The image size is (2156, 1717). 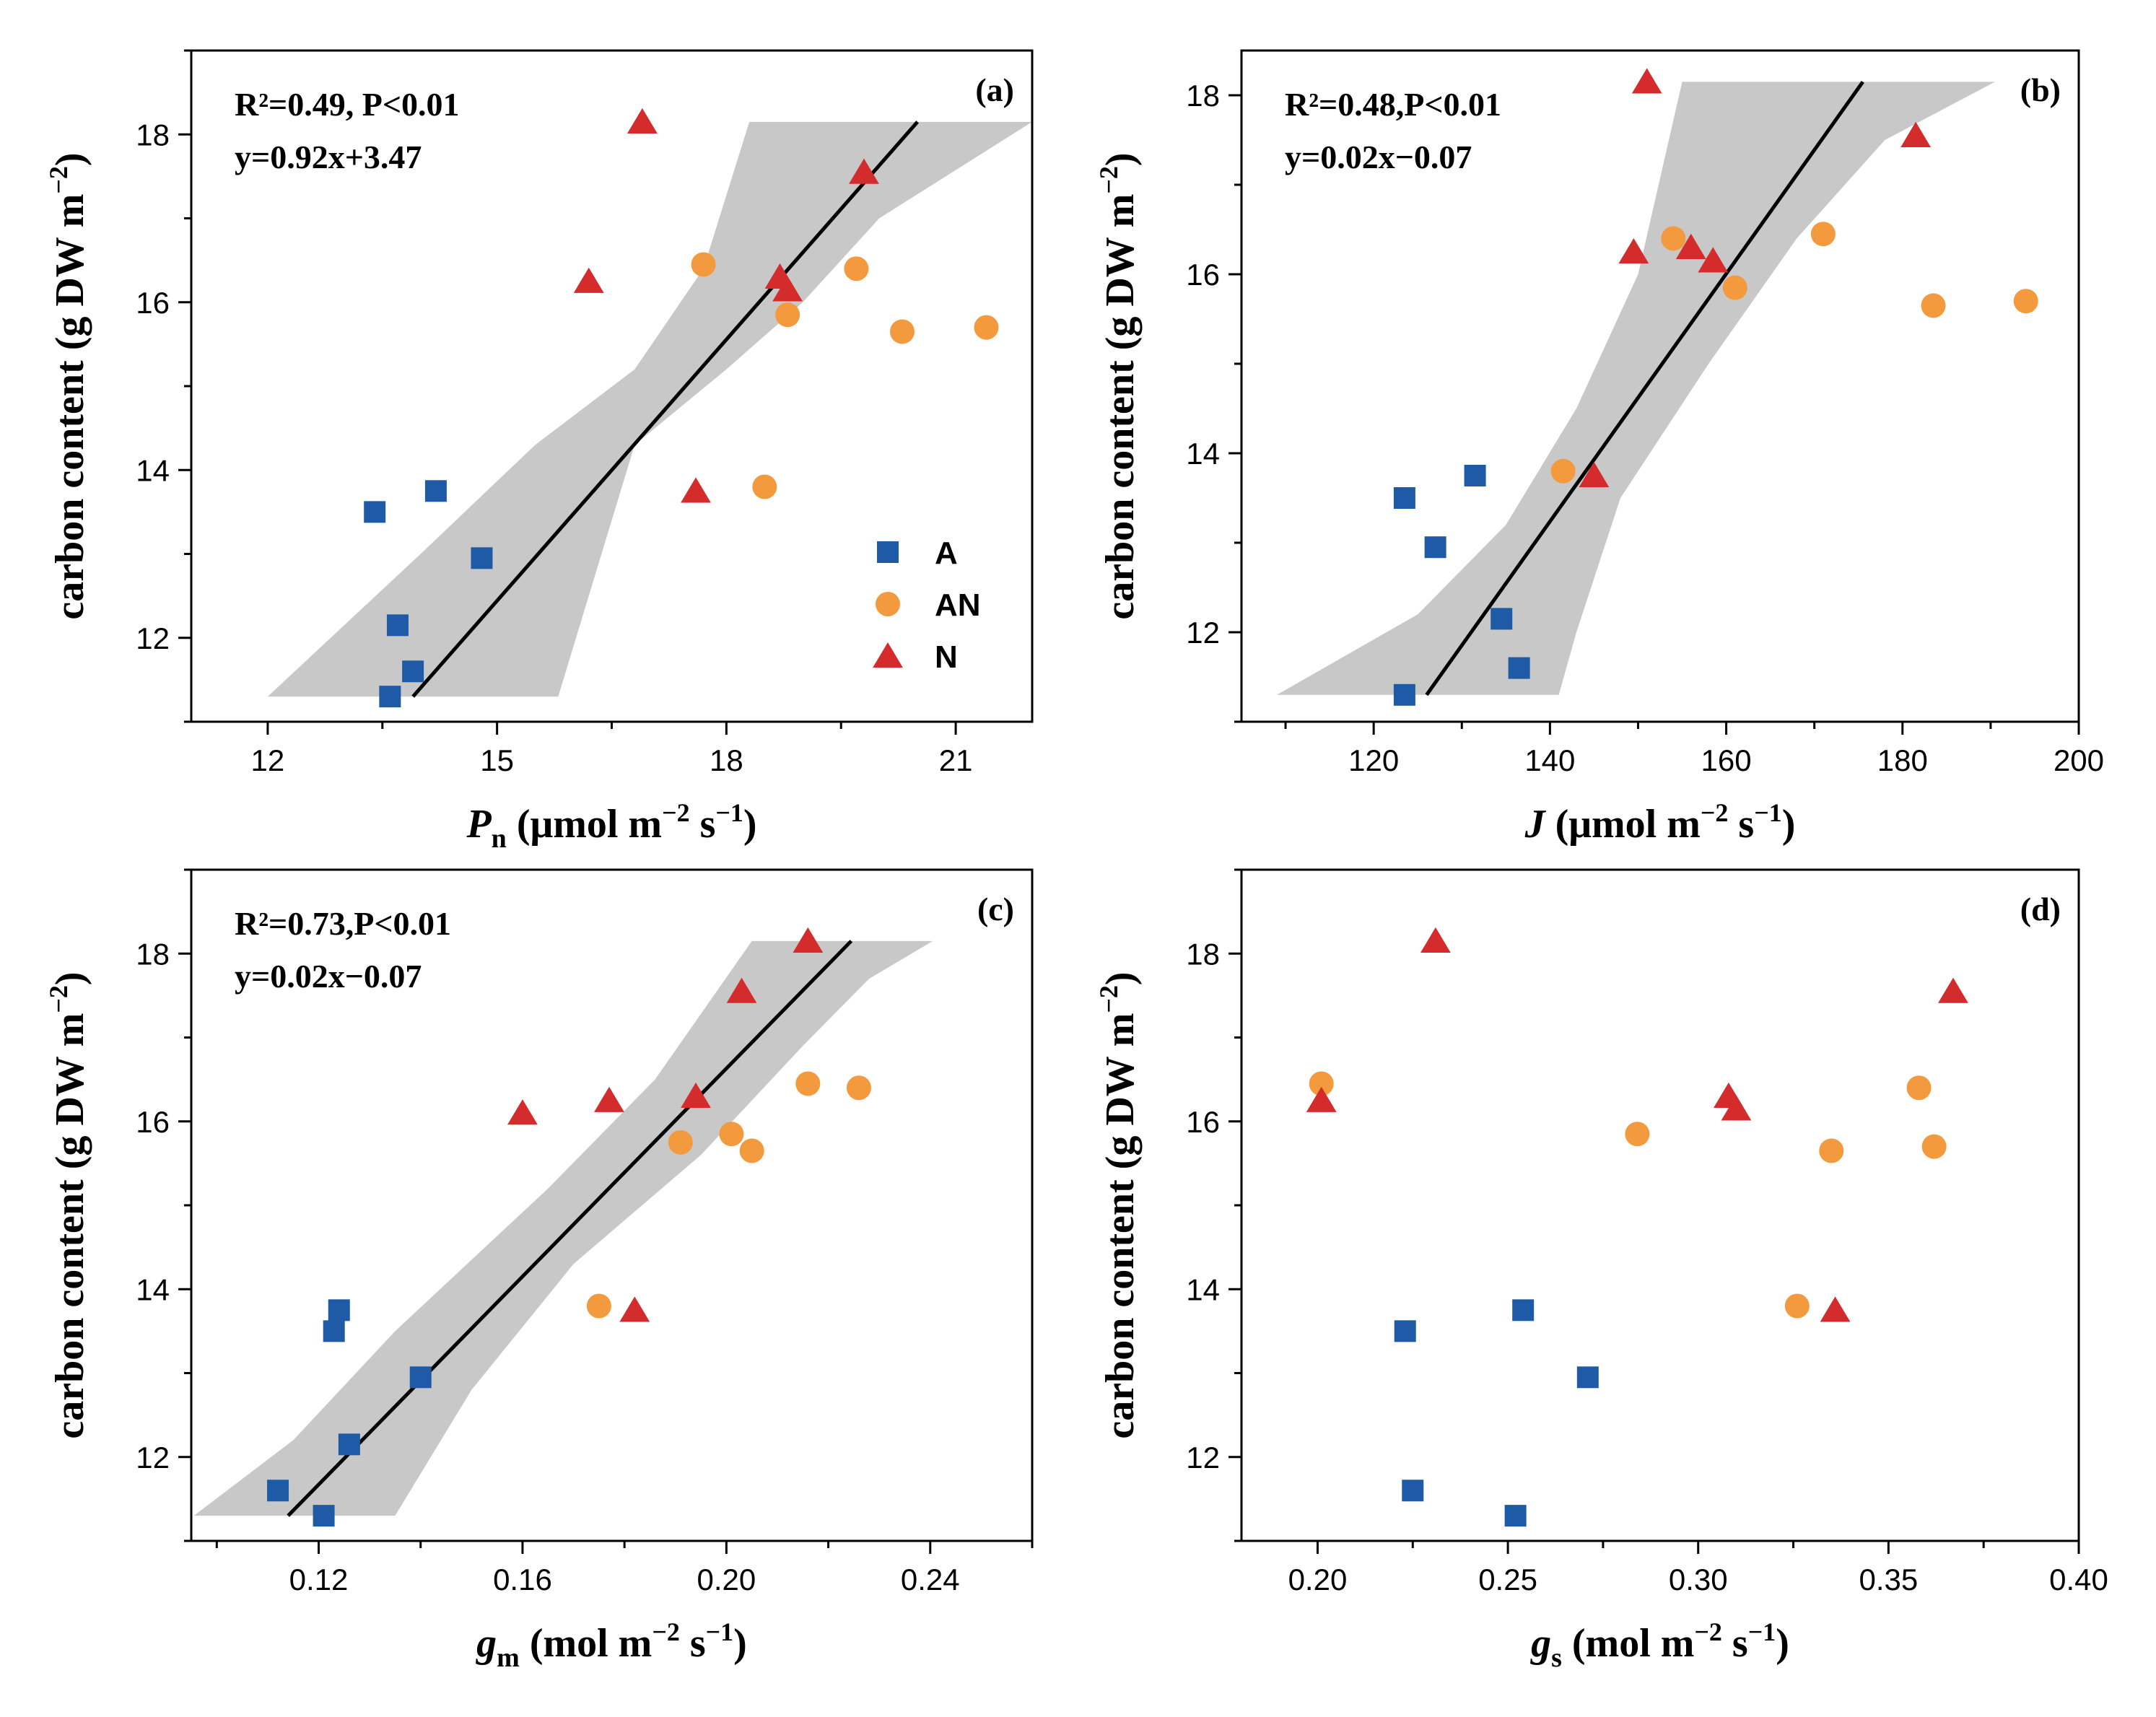 What do you see at coordinates (1507, 1579) in the screenshot?
I see `x-tick-label: 0.25` at bounding box center [1507, 1579].